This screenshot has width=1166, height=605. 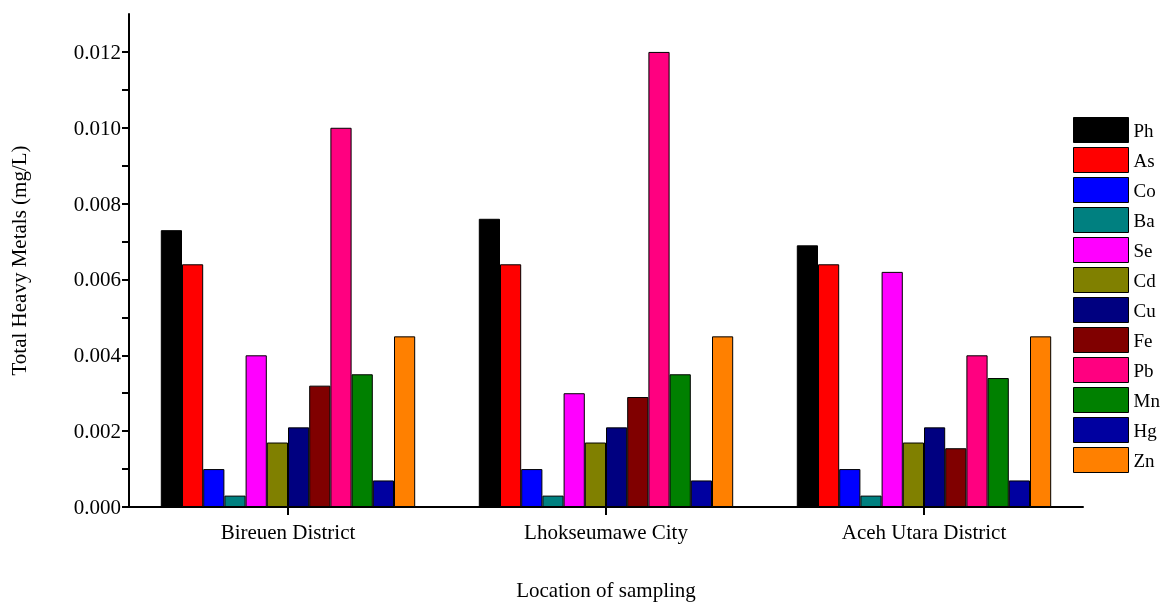 I want to click on legend-label: Cu, so click(x=1145, y=310).